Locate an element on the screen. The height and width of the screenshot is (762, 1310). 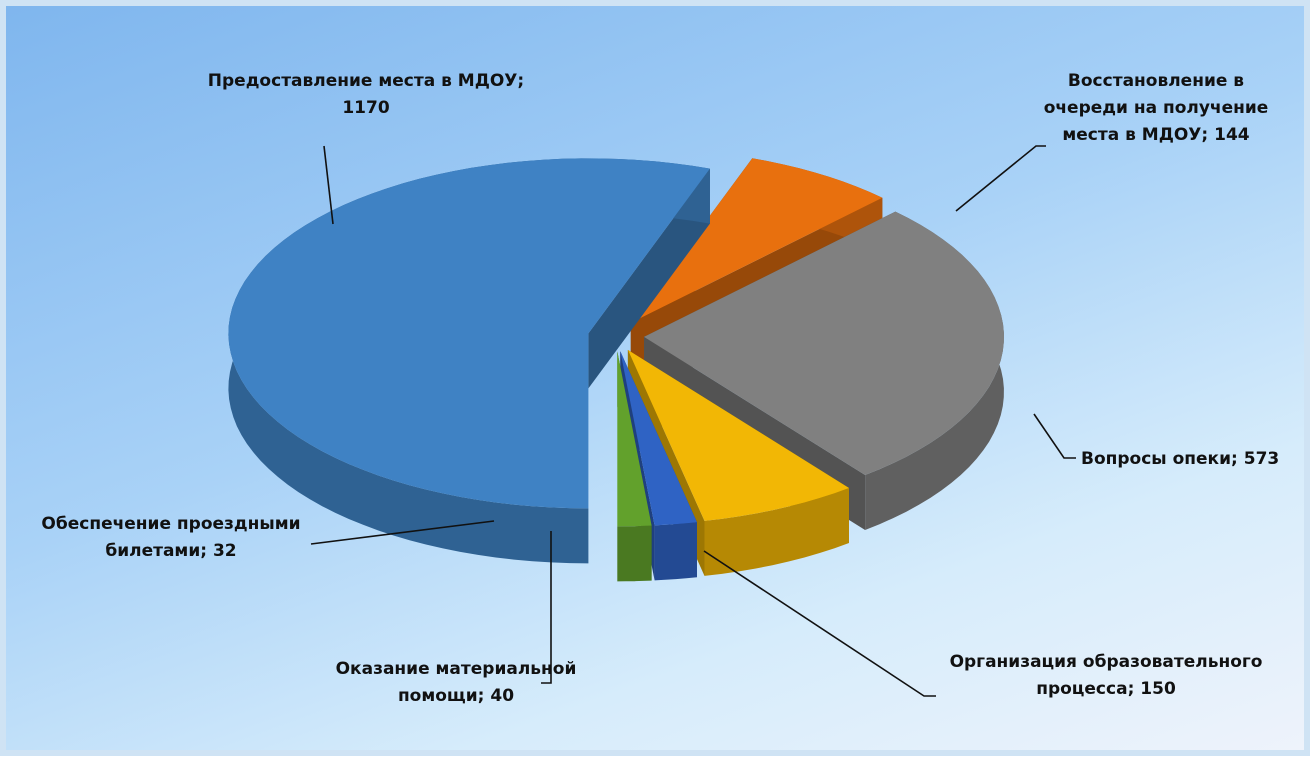
label-category: Вопросы опеки is located at coordinates (1156, 459).